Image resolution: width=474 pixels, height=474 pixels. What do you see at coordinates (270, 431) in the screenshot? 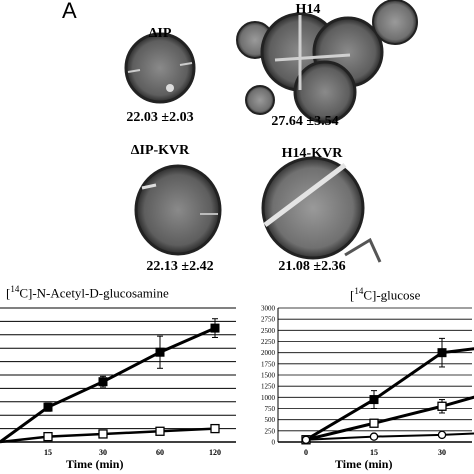
I see `y-tick-label: 250` at bounding box center [270, 431].